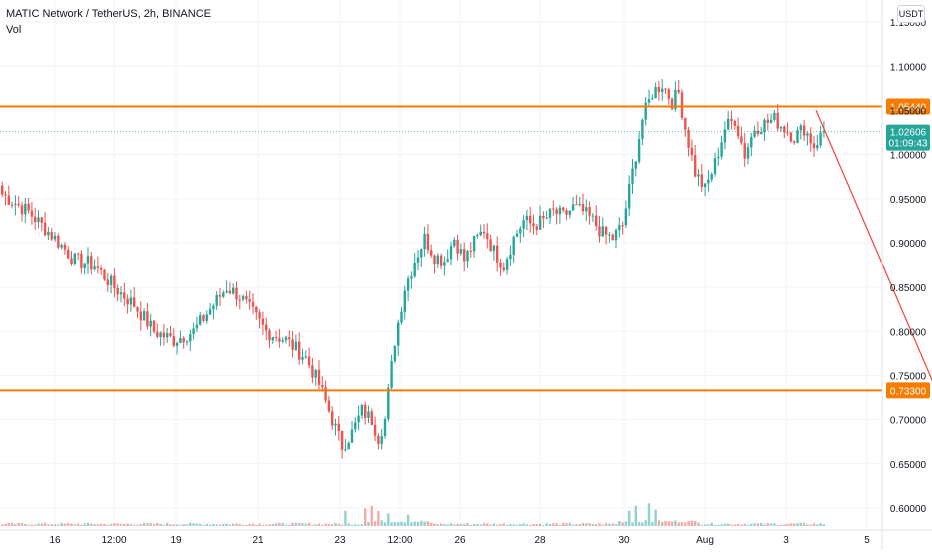 The image size is (932, 555). Describe the element at coordinates (873, 256) in the screenshot. I see `forecast-arrow` at that location.